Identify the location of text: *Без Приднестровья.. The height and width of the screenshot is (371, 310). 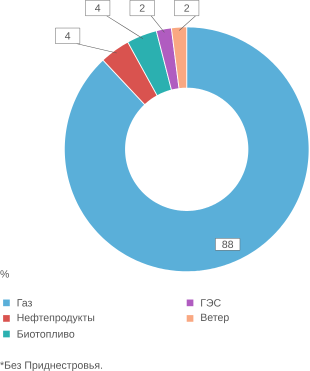
(51, 366).